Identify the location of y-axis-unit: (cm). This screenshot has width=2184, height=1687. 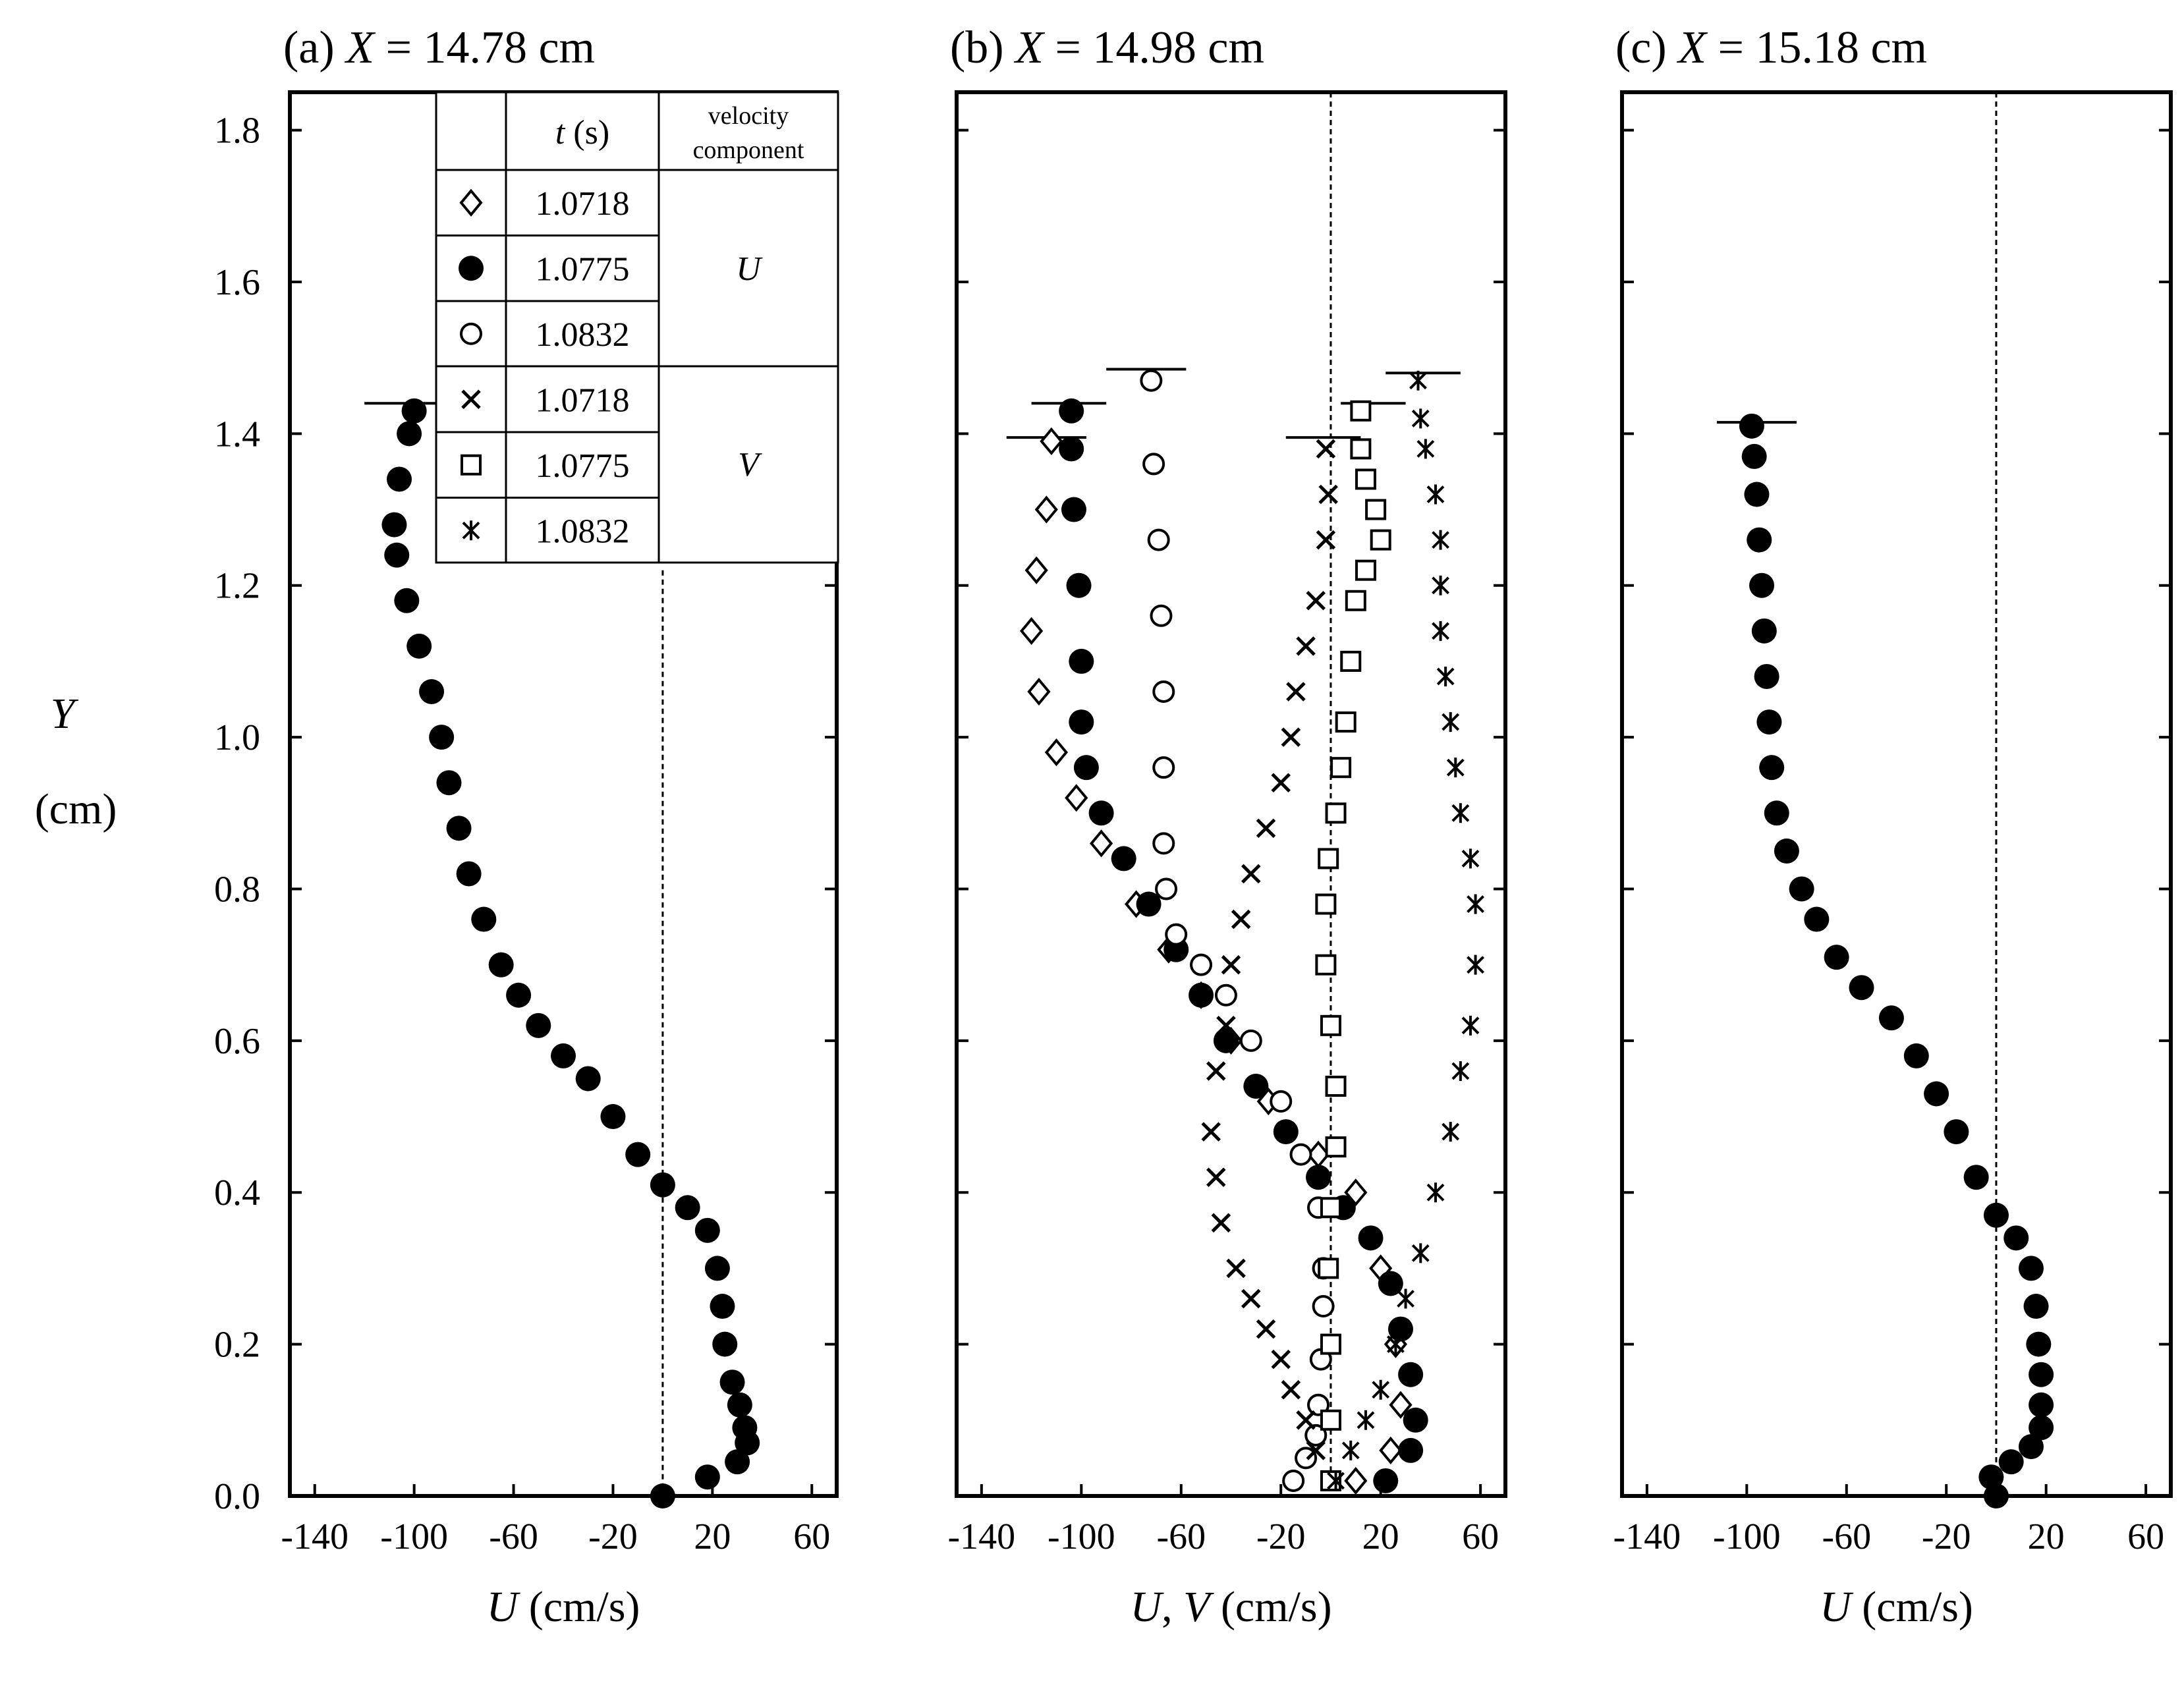
(76, 809).